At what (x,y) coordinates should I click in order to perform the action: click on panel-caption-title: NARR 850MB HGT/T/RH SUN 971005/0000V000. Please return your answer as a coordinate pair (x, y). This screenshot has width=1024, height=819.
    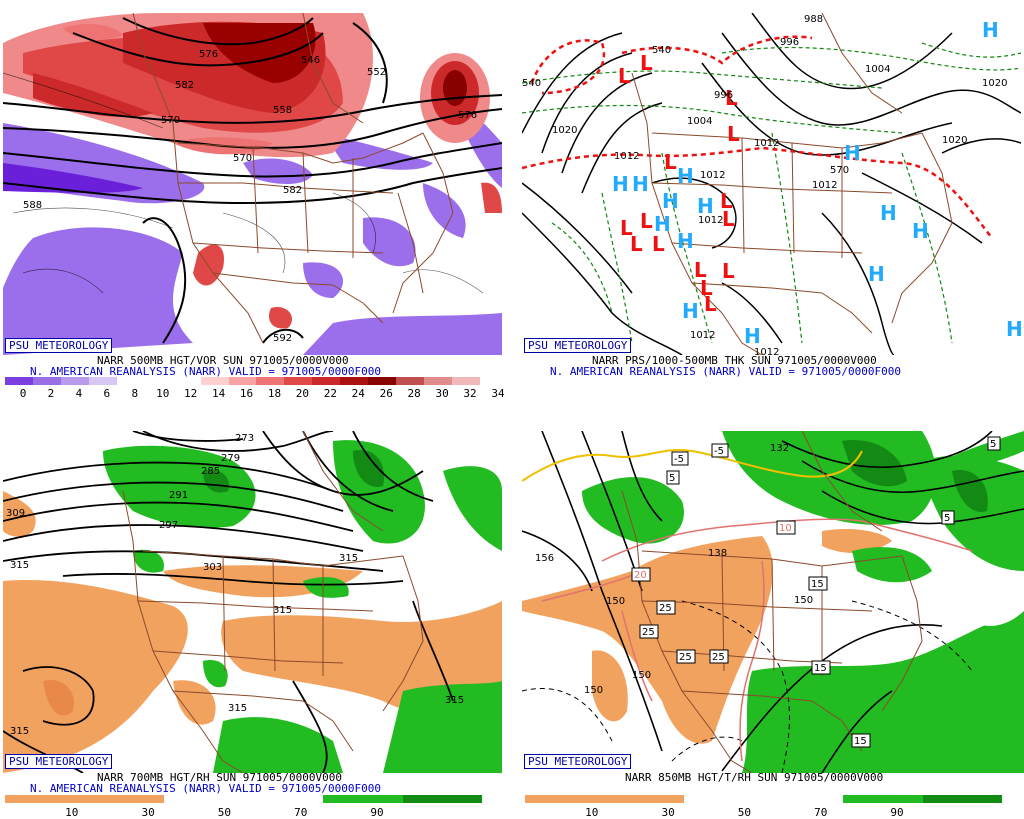
    Looking at the image, I should click on (754, 777).